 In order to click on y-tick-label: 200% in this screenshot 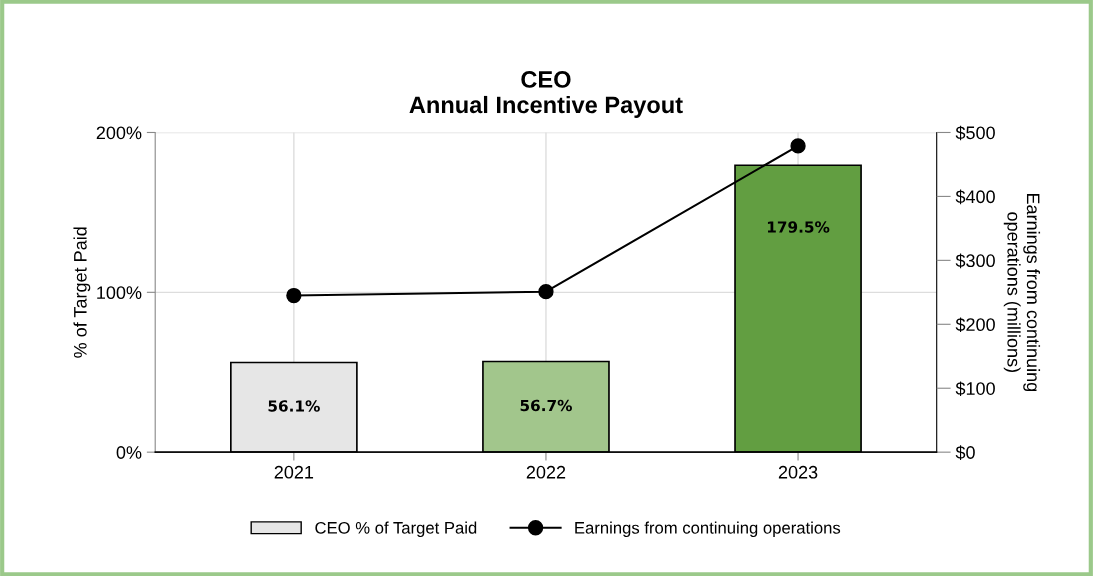, I will do `click(119, 133)`.